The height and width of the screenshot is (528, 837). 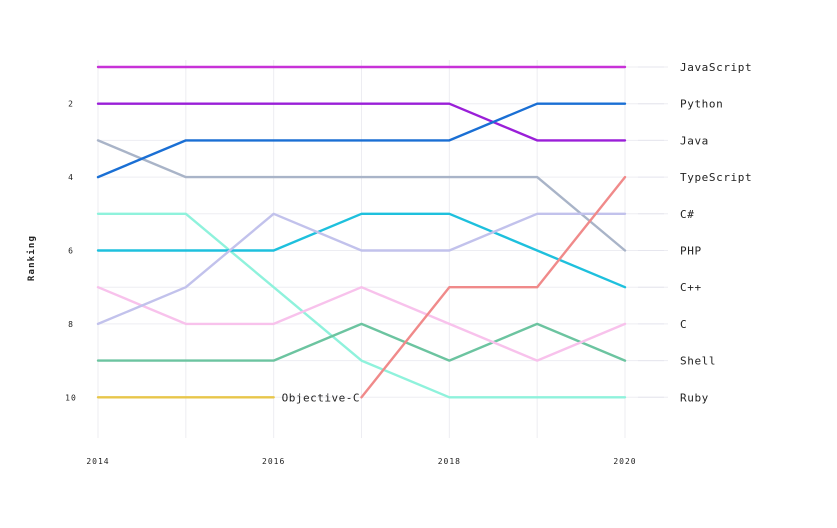 What do you see at coordinates (691, 287) in the screenshot?
I see `series-label-c-: C++` at bounding box center [691, 287].